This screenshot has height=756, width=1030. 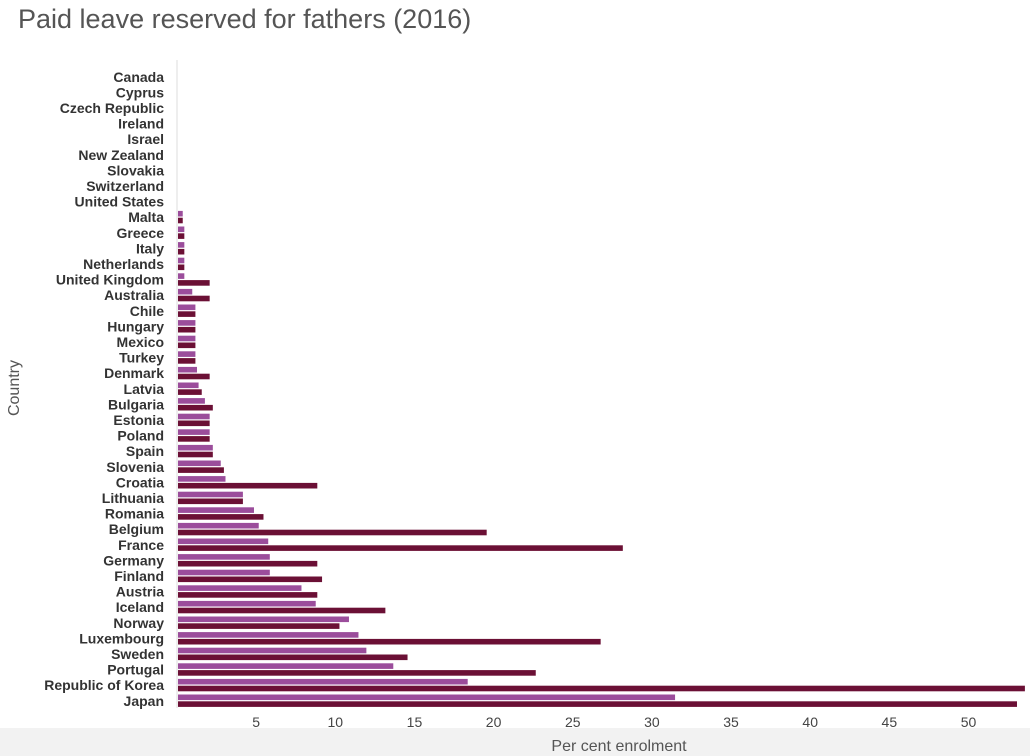 I want to click on category-label: Bulgaria, so click(x=136, y=404).